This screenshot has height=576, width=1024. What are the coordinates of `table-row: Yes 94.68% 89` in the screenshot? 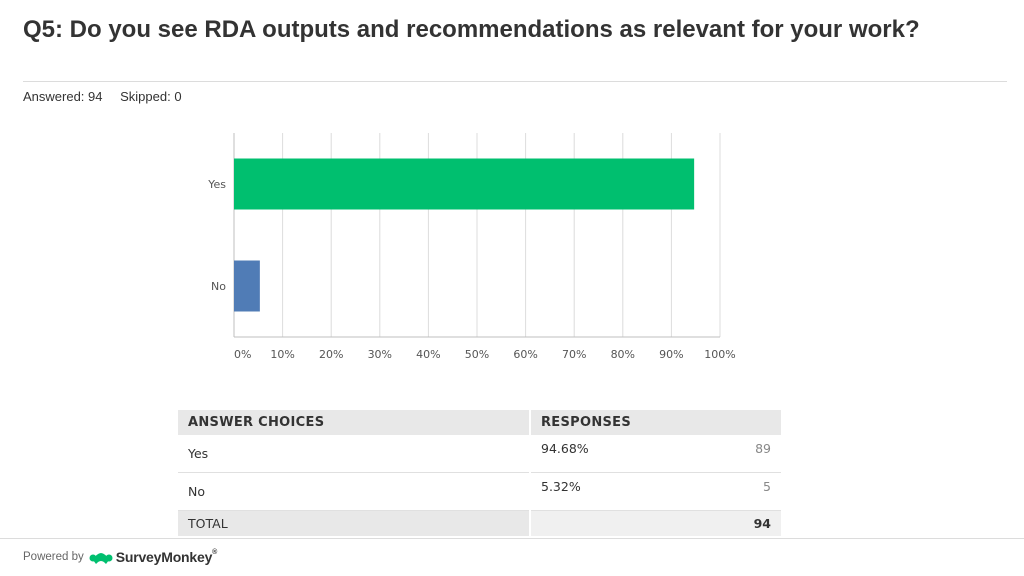 It's located at (479, 454).